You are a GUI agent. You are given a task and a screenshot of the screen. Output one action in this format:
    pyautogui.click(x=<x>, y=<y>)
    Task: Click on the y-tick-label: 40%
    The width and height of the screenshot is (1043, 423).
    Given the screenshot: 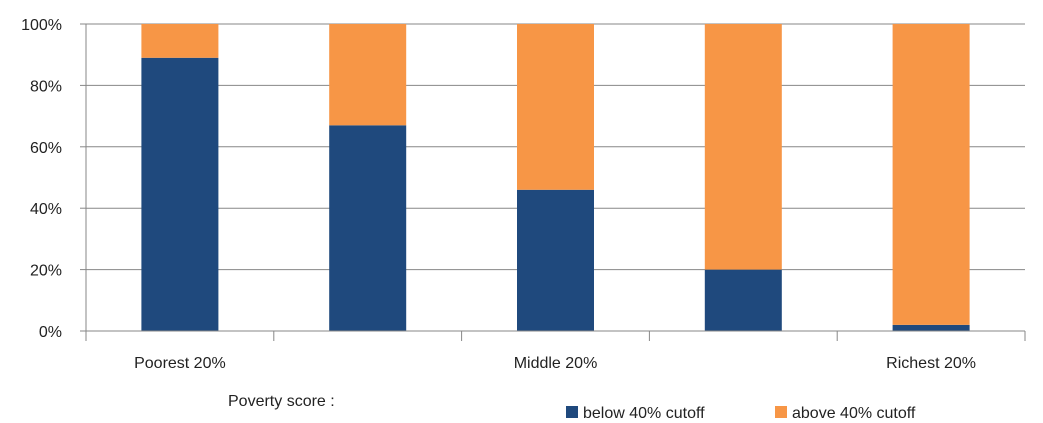 What is the action you would take?
    pyautogui.click(x=46, y=209)
    